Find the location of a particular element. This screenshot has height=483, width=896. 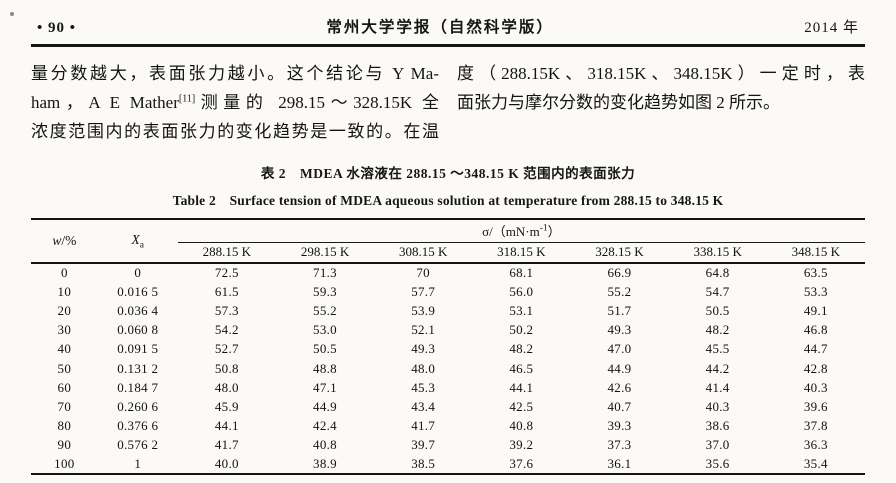

table-cell: 60 is located at coordinates (64, 387).